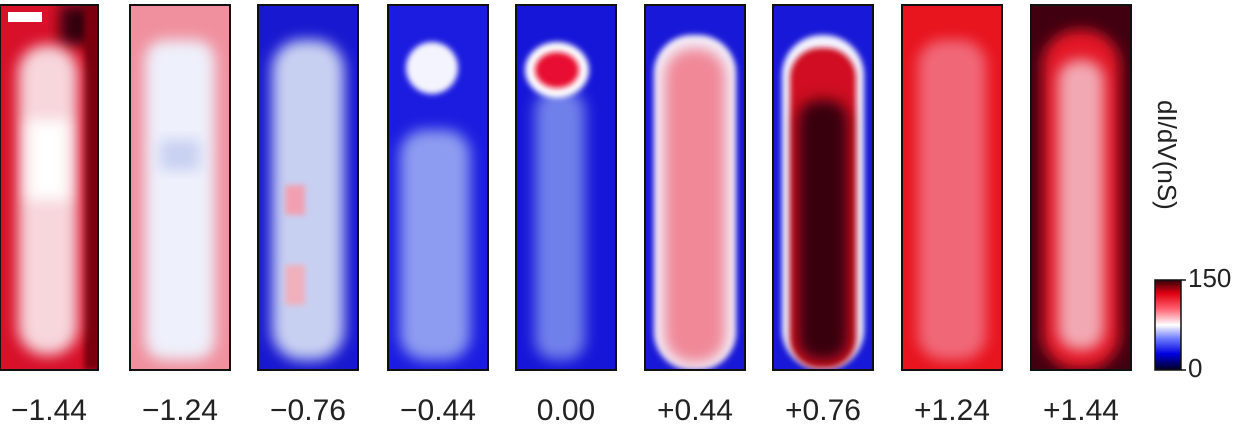 Image resolution: width=1240 pixels, height=433 pixels. Describe the element at coordinates (823, 410) in the screenshot. I see `panel-label: +0.76` at that location.